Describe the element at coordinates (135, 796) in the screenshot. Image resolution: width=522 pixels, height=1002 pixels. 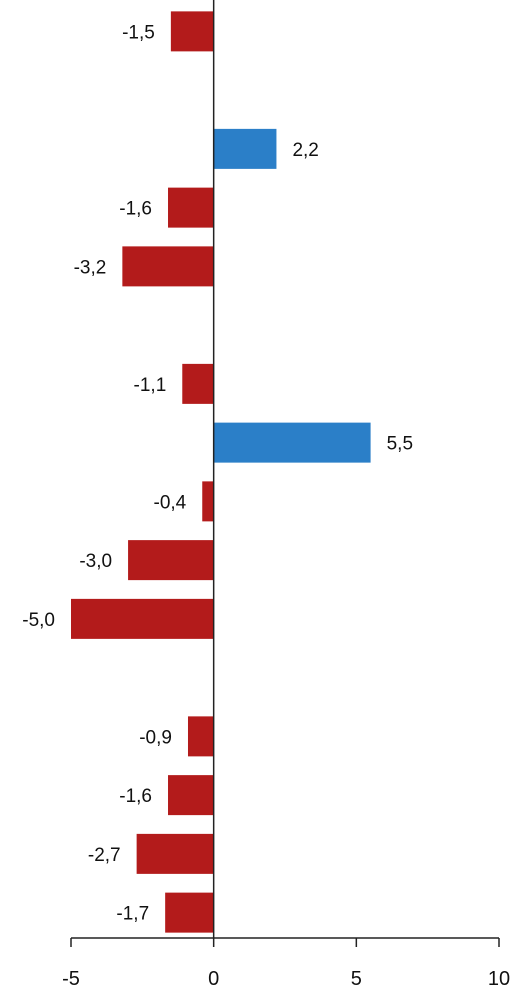
I see `data-label-13: -1,6` at that location.